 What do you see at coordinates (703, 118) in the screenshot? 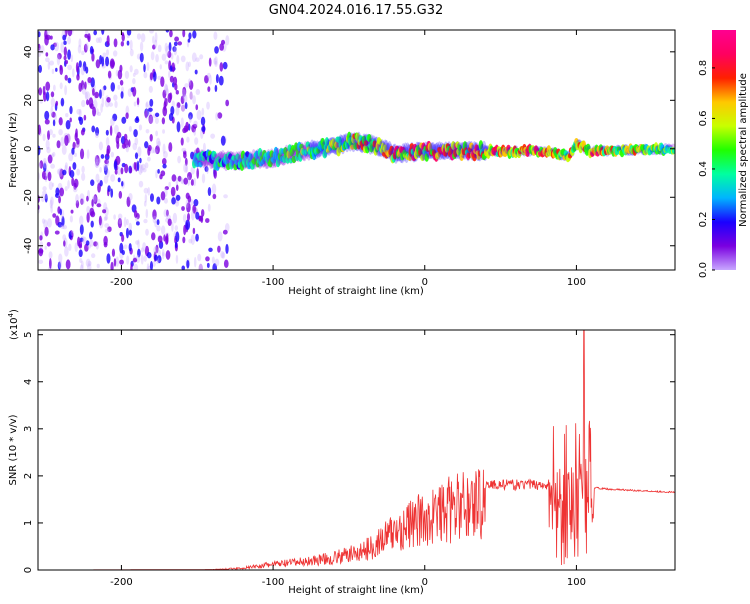
I see `colorbar-tick-label: 0.6` at bounding box center [703, 118].